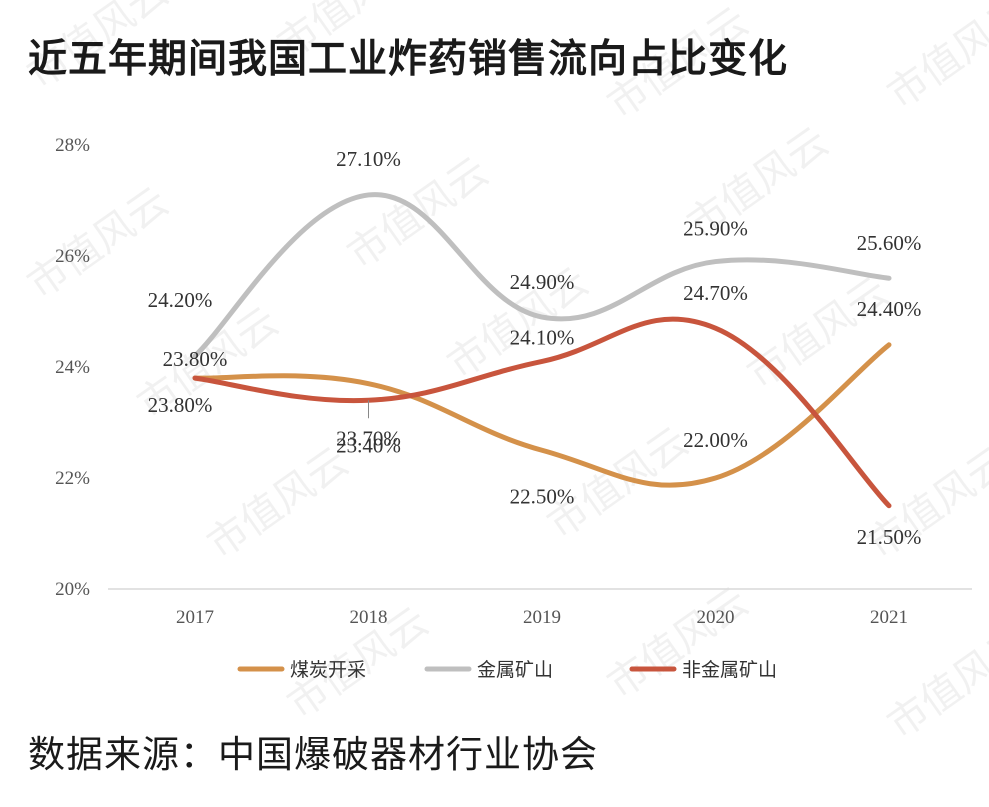 The width and height of the screenshot is (989, 807). Describe the element at coordinates (715, 229) in the screenshot. I see `data-label: 25.90%` at that location.